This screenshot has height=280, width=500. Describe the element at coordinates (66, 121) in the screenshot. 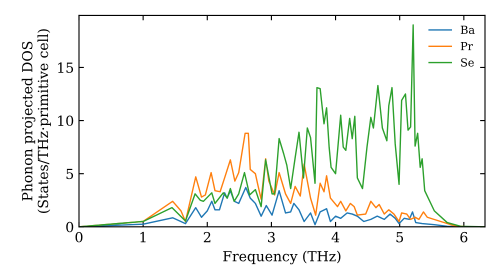

I see `y-tick-label: 10` at that location.